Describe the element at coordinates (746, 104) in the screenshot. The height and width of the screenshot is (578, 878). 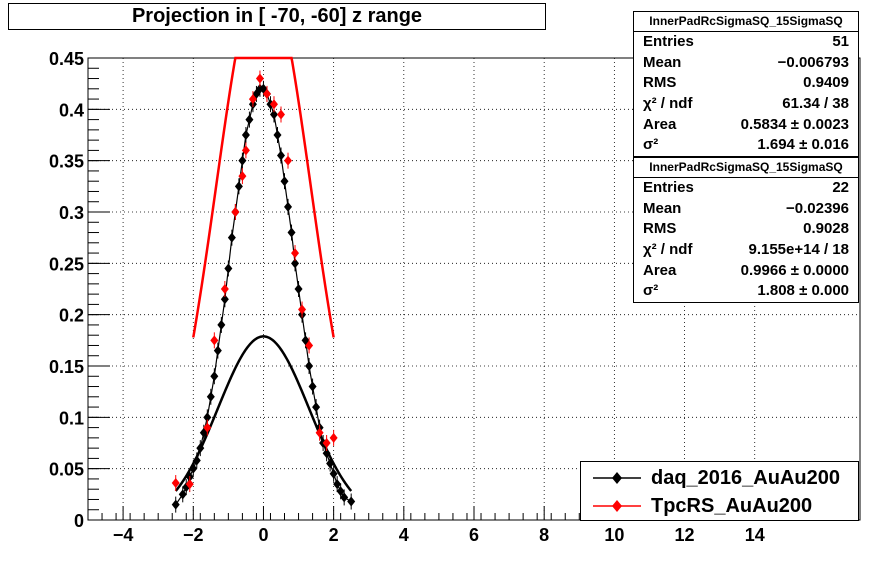
I see `stat-row: χ² / ndf 61.34 / 38` at that location.